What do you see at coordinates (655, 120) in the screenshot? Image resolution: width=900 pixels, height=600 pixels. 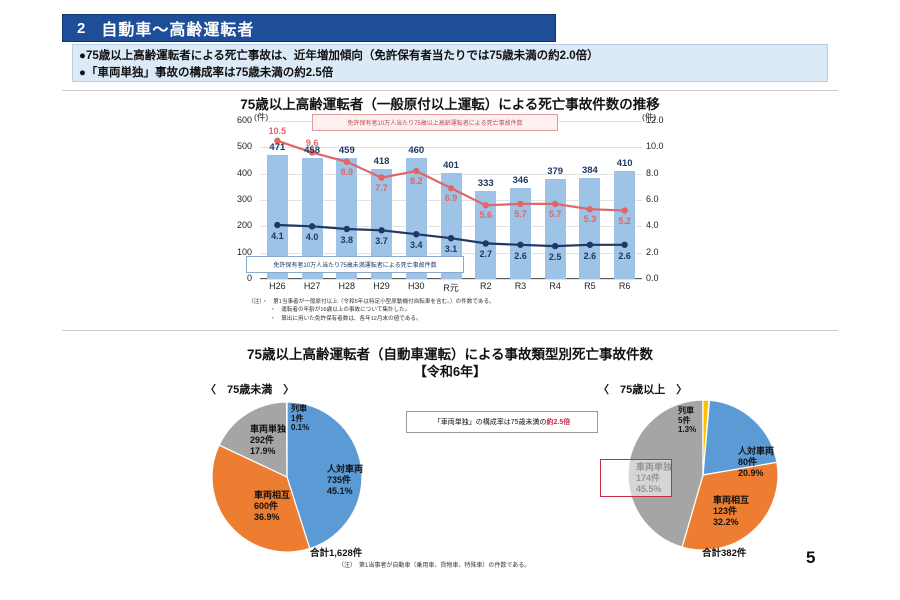 I see `chart1-ytick-right: 12.0` at bounding box center [655, 120].